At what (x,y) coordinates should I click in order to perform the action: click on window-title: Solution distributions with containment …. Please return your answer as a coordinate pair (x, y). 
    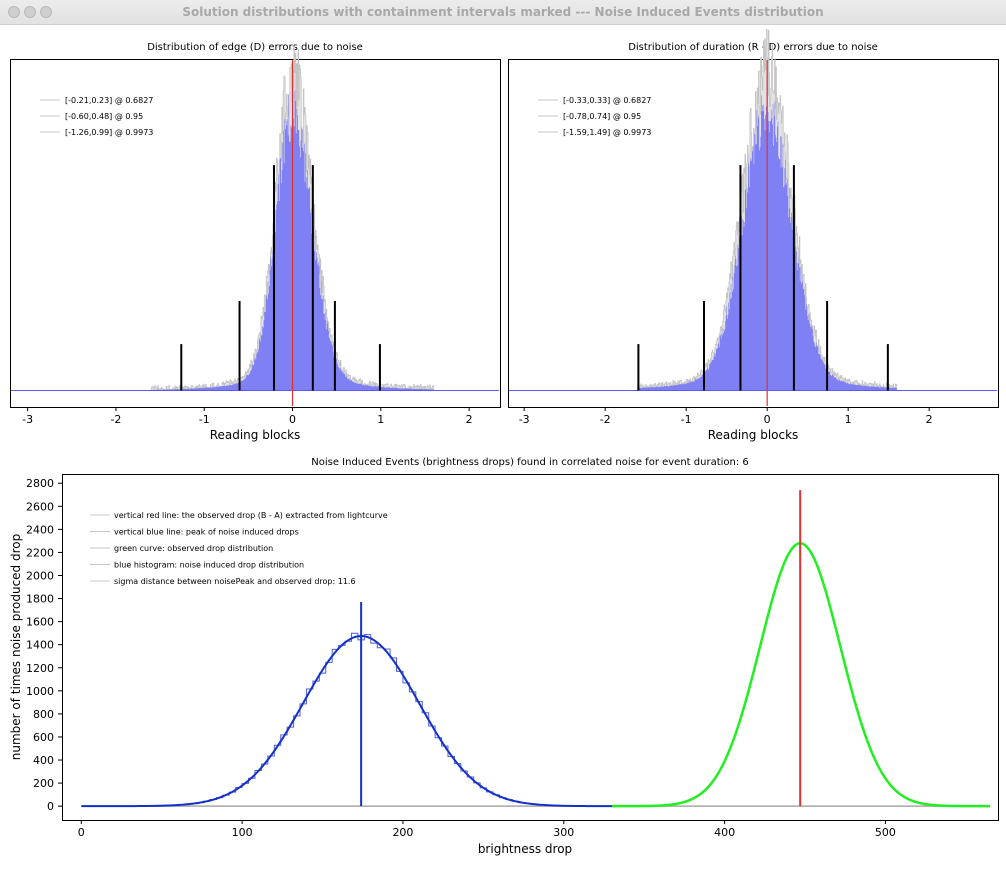
    Looking at the image, I should click on (503, 12).